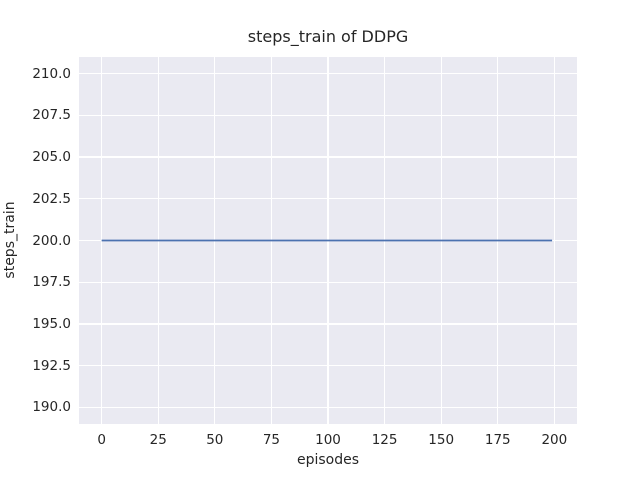 This screenshot has height=480, width=640. I want to click on x-tick-label: 100, so click(328, 440).